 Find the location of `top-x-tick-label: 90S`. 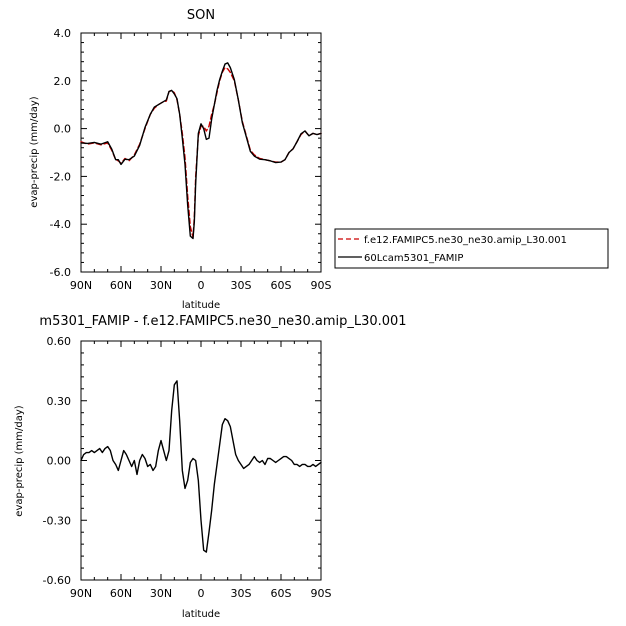

top-x-tick-label: 90S is located at coordinates (321, 285).